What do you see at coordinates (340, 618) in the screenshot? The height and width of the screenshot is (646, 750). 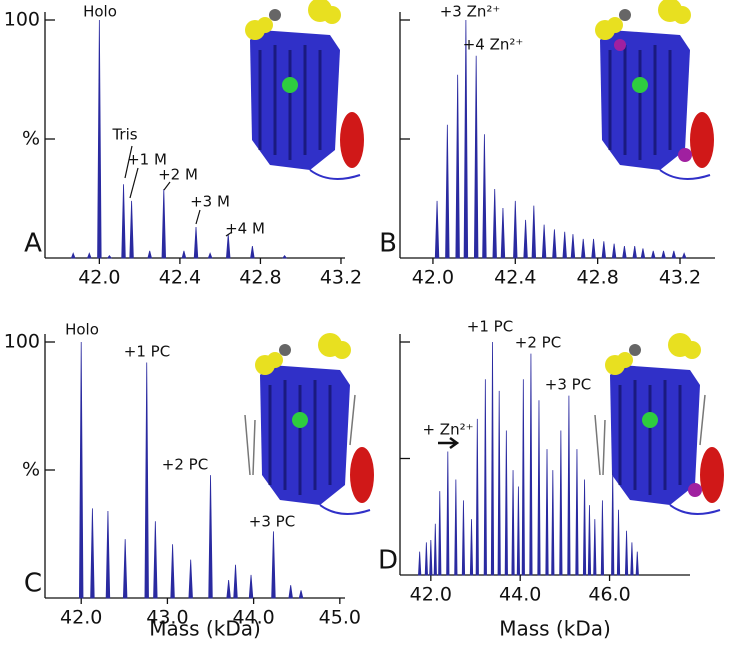 I see `x-tick-label: 45.0` at bounding box center [340, 618].